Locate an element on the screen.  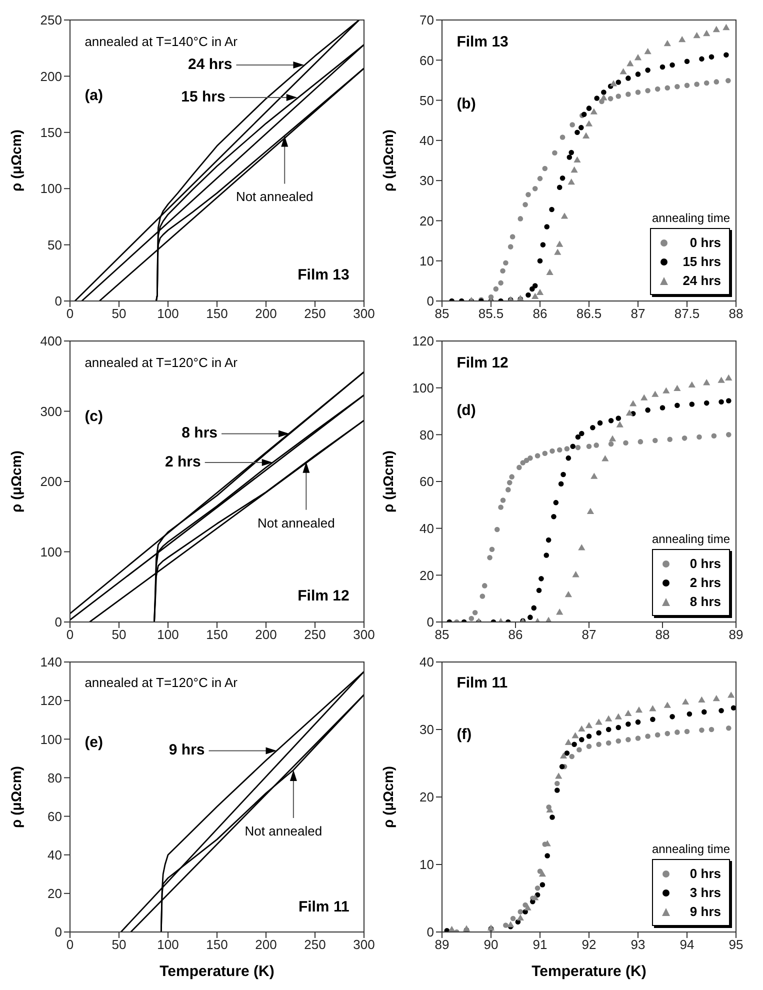
x-tick-label: 92 is located at coordinates (589, 944).